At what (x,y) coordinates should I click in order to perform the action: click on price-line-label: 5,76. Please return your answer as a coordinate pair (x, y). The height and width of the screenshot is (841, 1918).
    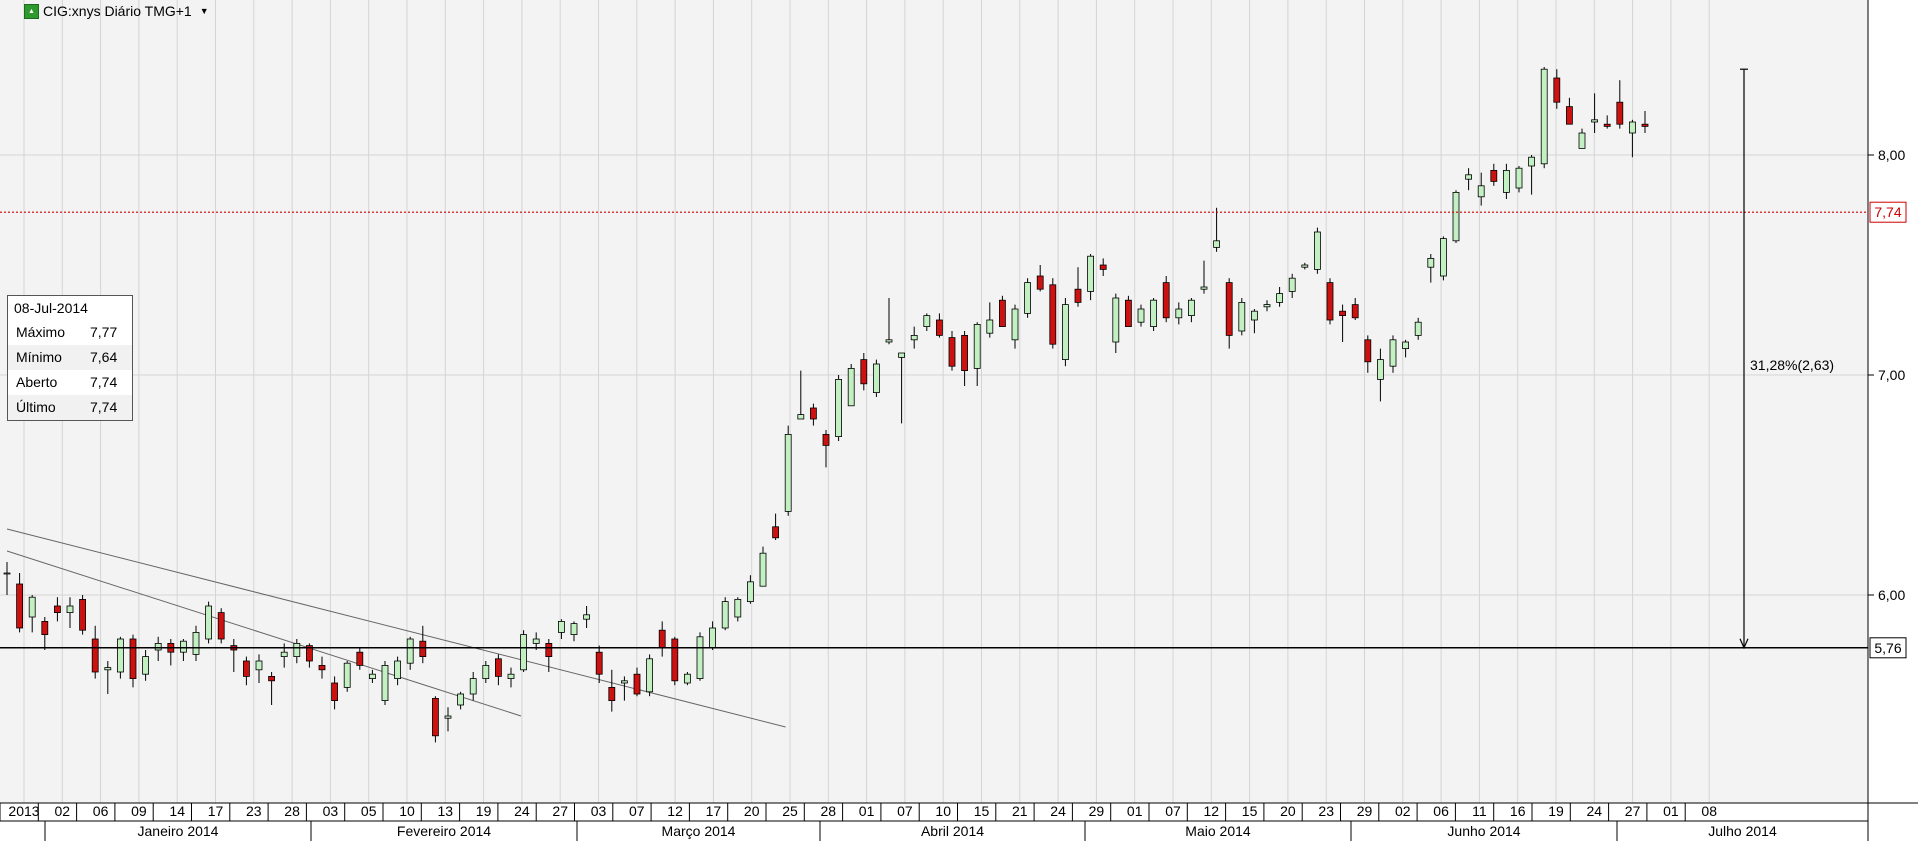
    Looking at the image, I should click on (1887, 648).